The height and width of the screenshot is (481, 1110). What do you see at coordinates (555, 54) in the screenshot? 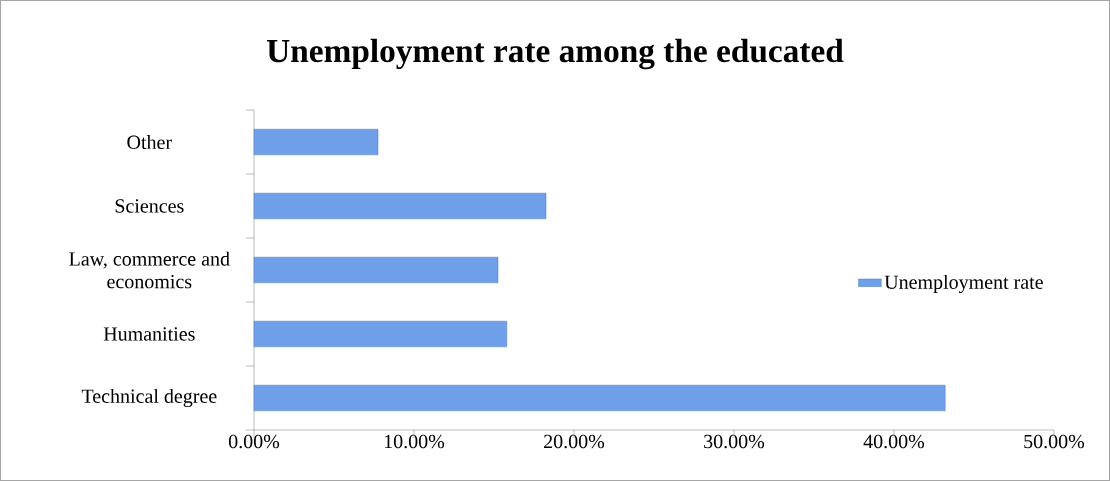
I see `chart-title: Unemployment rate among the educated` at bounding box center [555, 54].